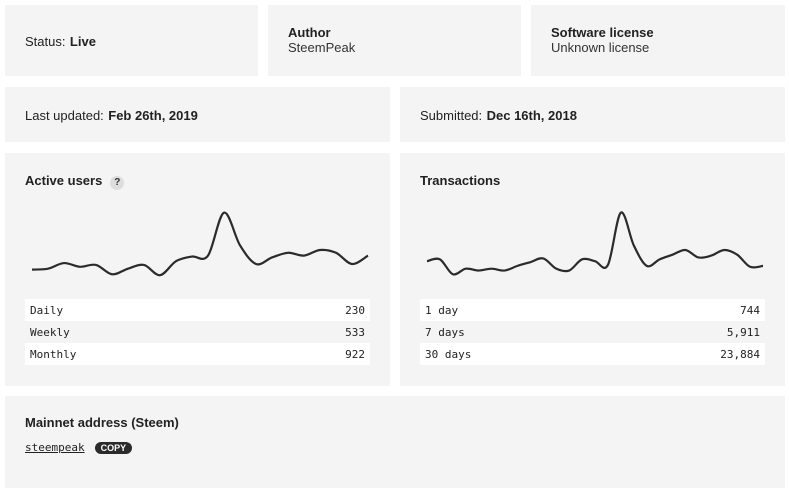 The image size is (789, 496). What do you see at coordinates (460, 180) in the screenshot?
I see `transactions-title: Transactions` at bounding box center [460, 180].